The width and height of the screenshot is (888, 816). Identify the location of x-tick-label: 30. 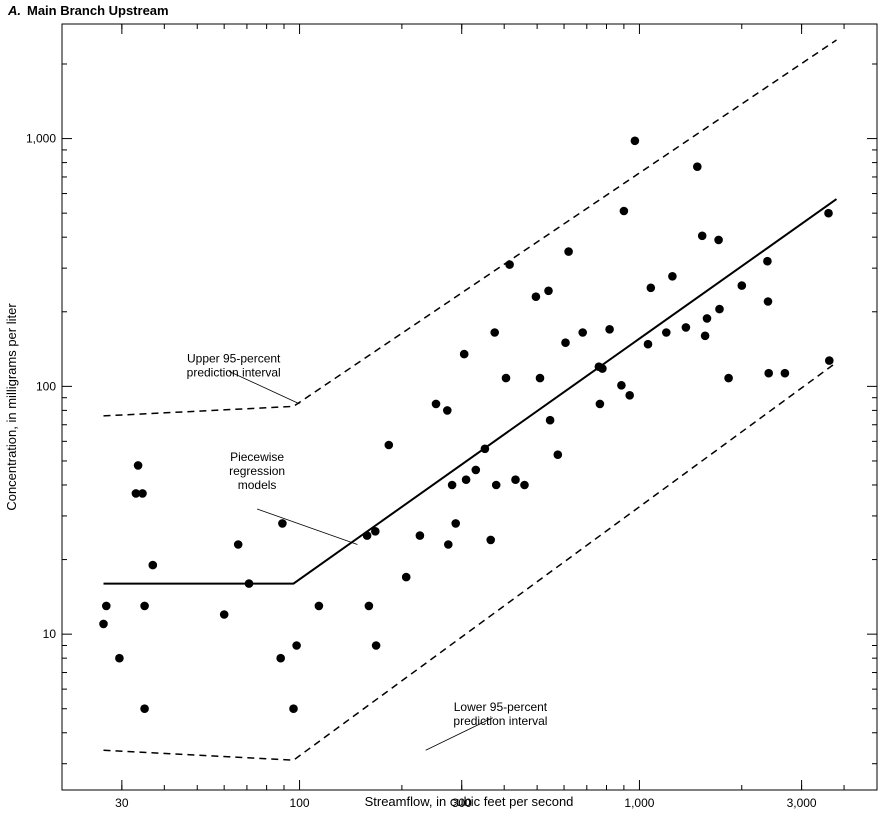
(122, 803).